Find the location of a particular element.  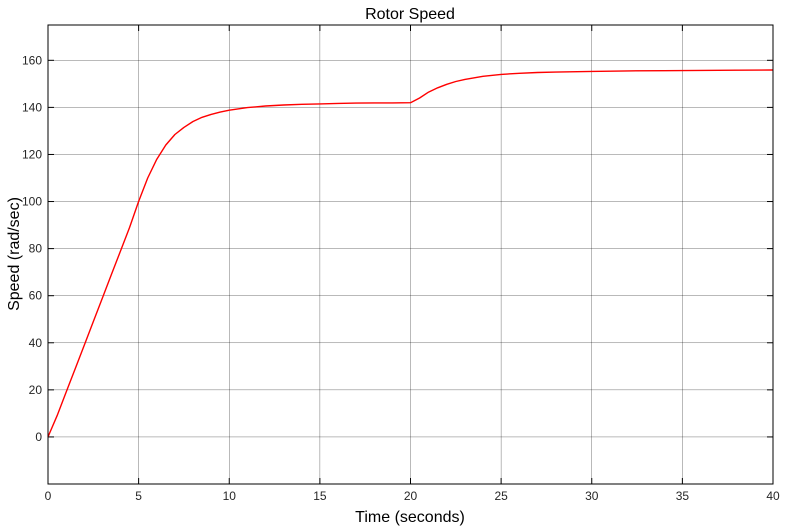

x-tick-label: 25 is located at coordinates (501, 496).